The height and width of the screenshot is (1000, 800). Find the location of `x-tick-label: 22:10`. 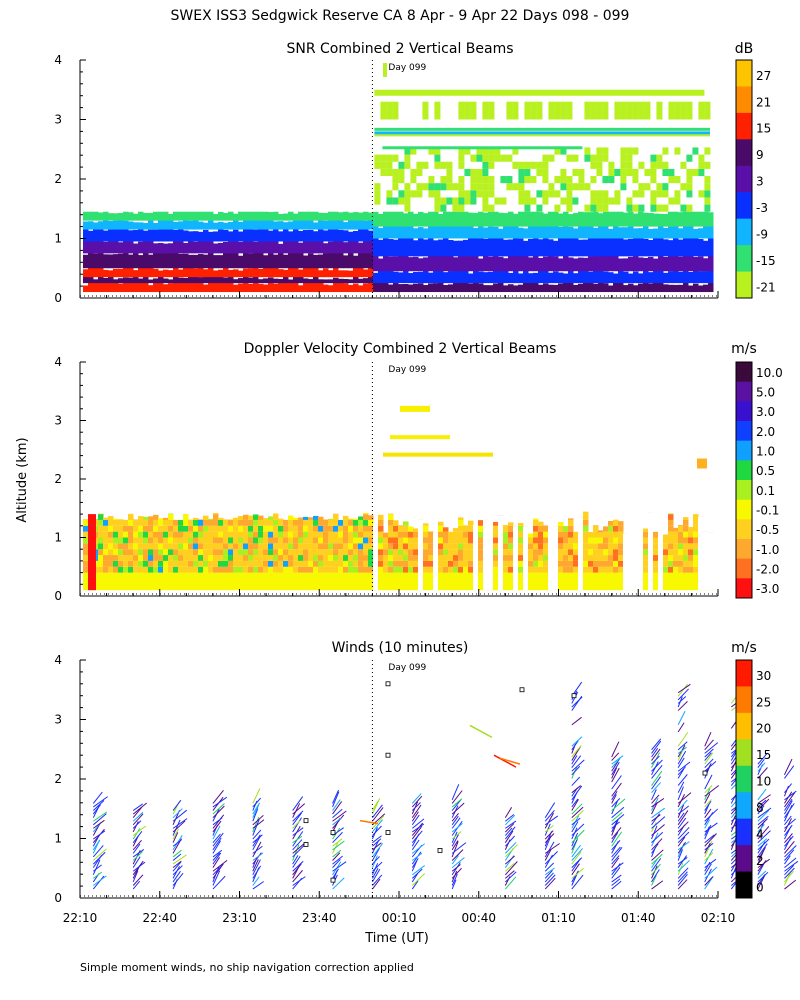

x-tick-label: 22:10 is located at coordinates (80, 918).